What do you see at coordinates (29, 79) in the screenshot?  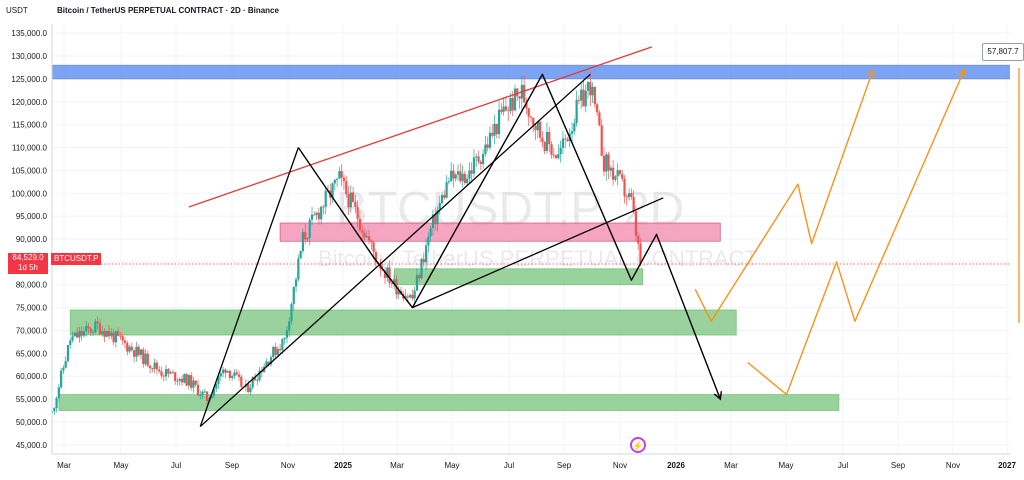 I see `y-tick-label: 125,000.0` at bounding box center [29, 79].